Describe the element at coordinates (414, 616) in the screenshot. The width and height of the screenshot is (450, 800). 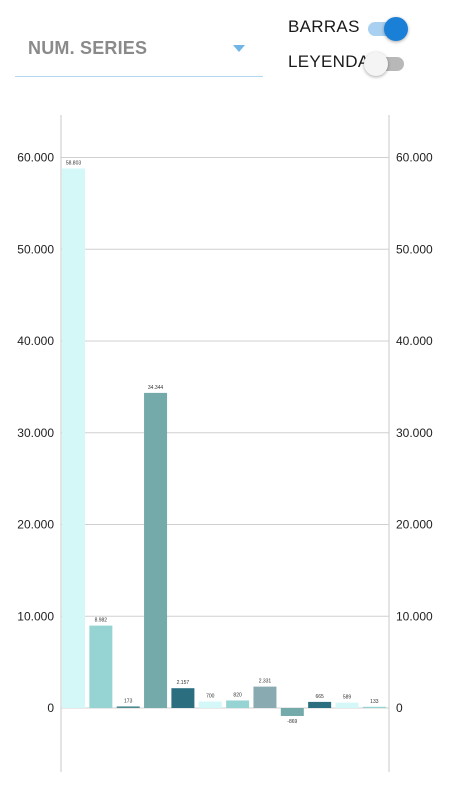
I see `y-axis-right-tick-label: 10.000` at that location.